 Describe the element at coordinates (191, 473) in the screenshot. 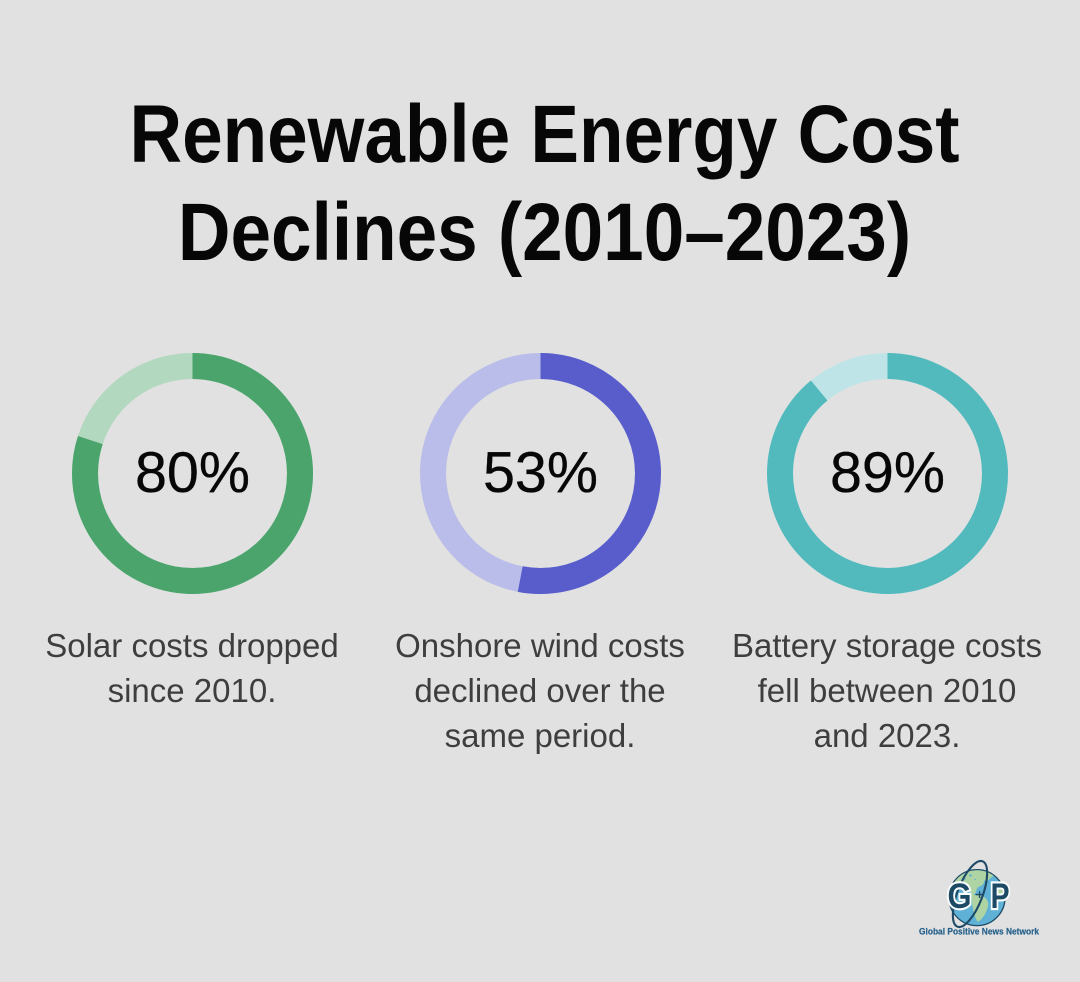

I see `svg-text: 80%` at that location.